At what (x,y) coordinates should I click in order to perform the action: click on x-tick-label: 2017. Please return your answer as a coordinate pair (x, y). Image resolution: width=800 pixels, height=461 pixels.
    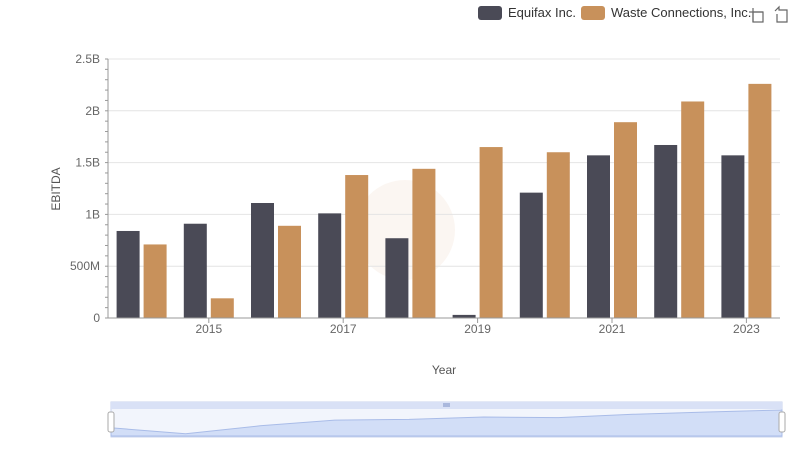
    Looking at the image, I should click on (343, 329).